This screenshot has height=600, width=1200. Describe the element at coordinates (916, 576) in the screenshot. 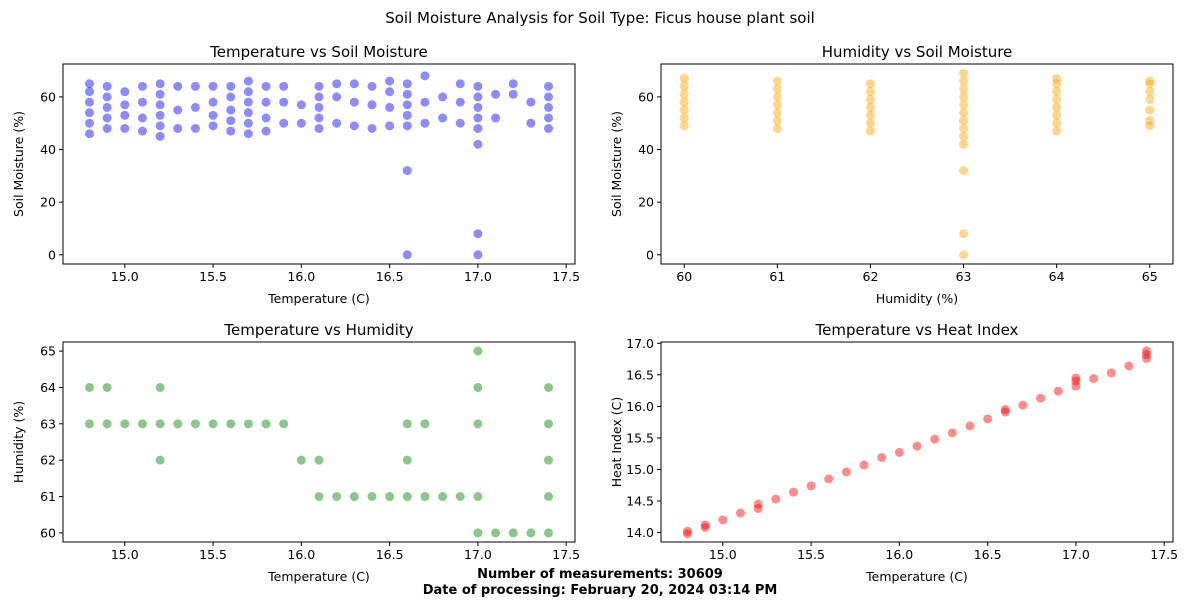

I see `temperature-vs-heat-index-x-axis-label: Temperature (C)` at that location.